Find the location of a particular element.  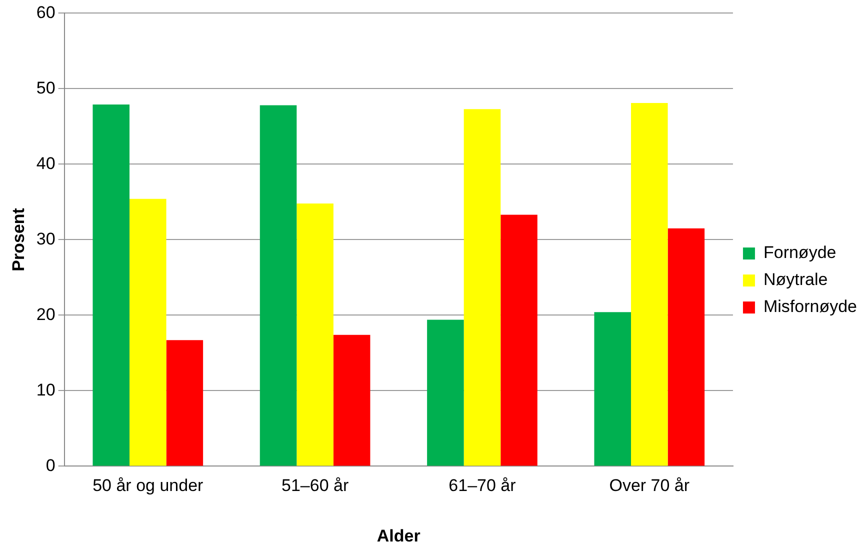

y-tick-label: 20 is located at coordinates (46, 314).